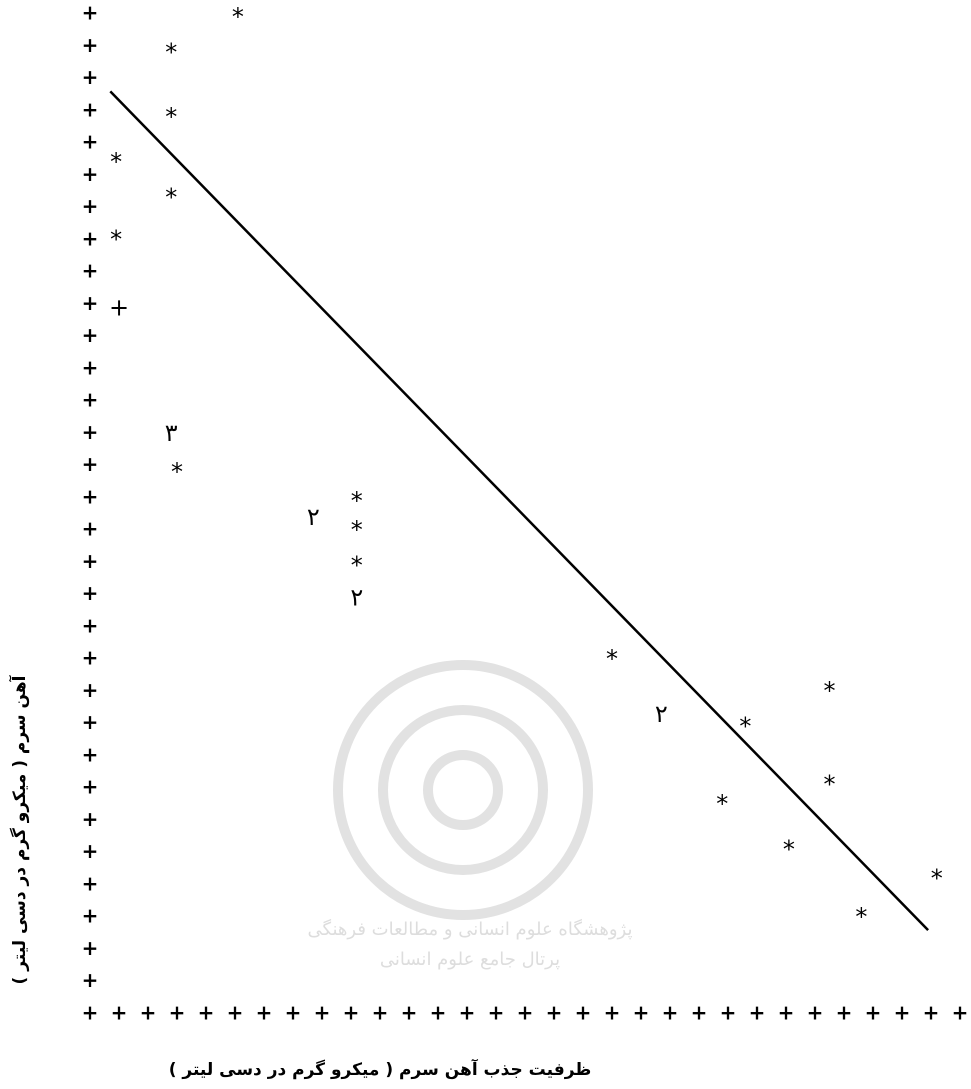  I want to click on point: ۳, so click(171, 433).